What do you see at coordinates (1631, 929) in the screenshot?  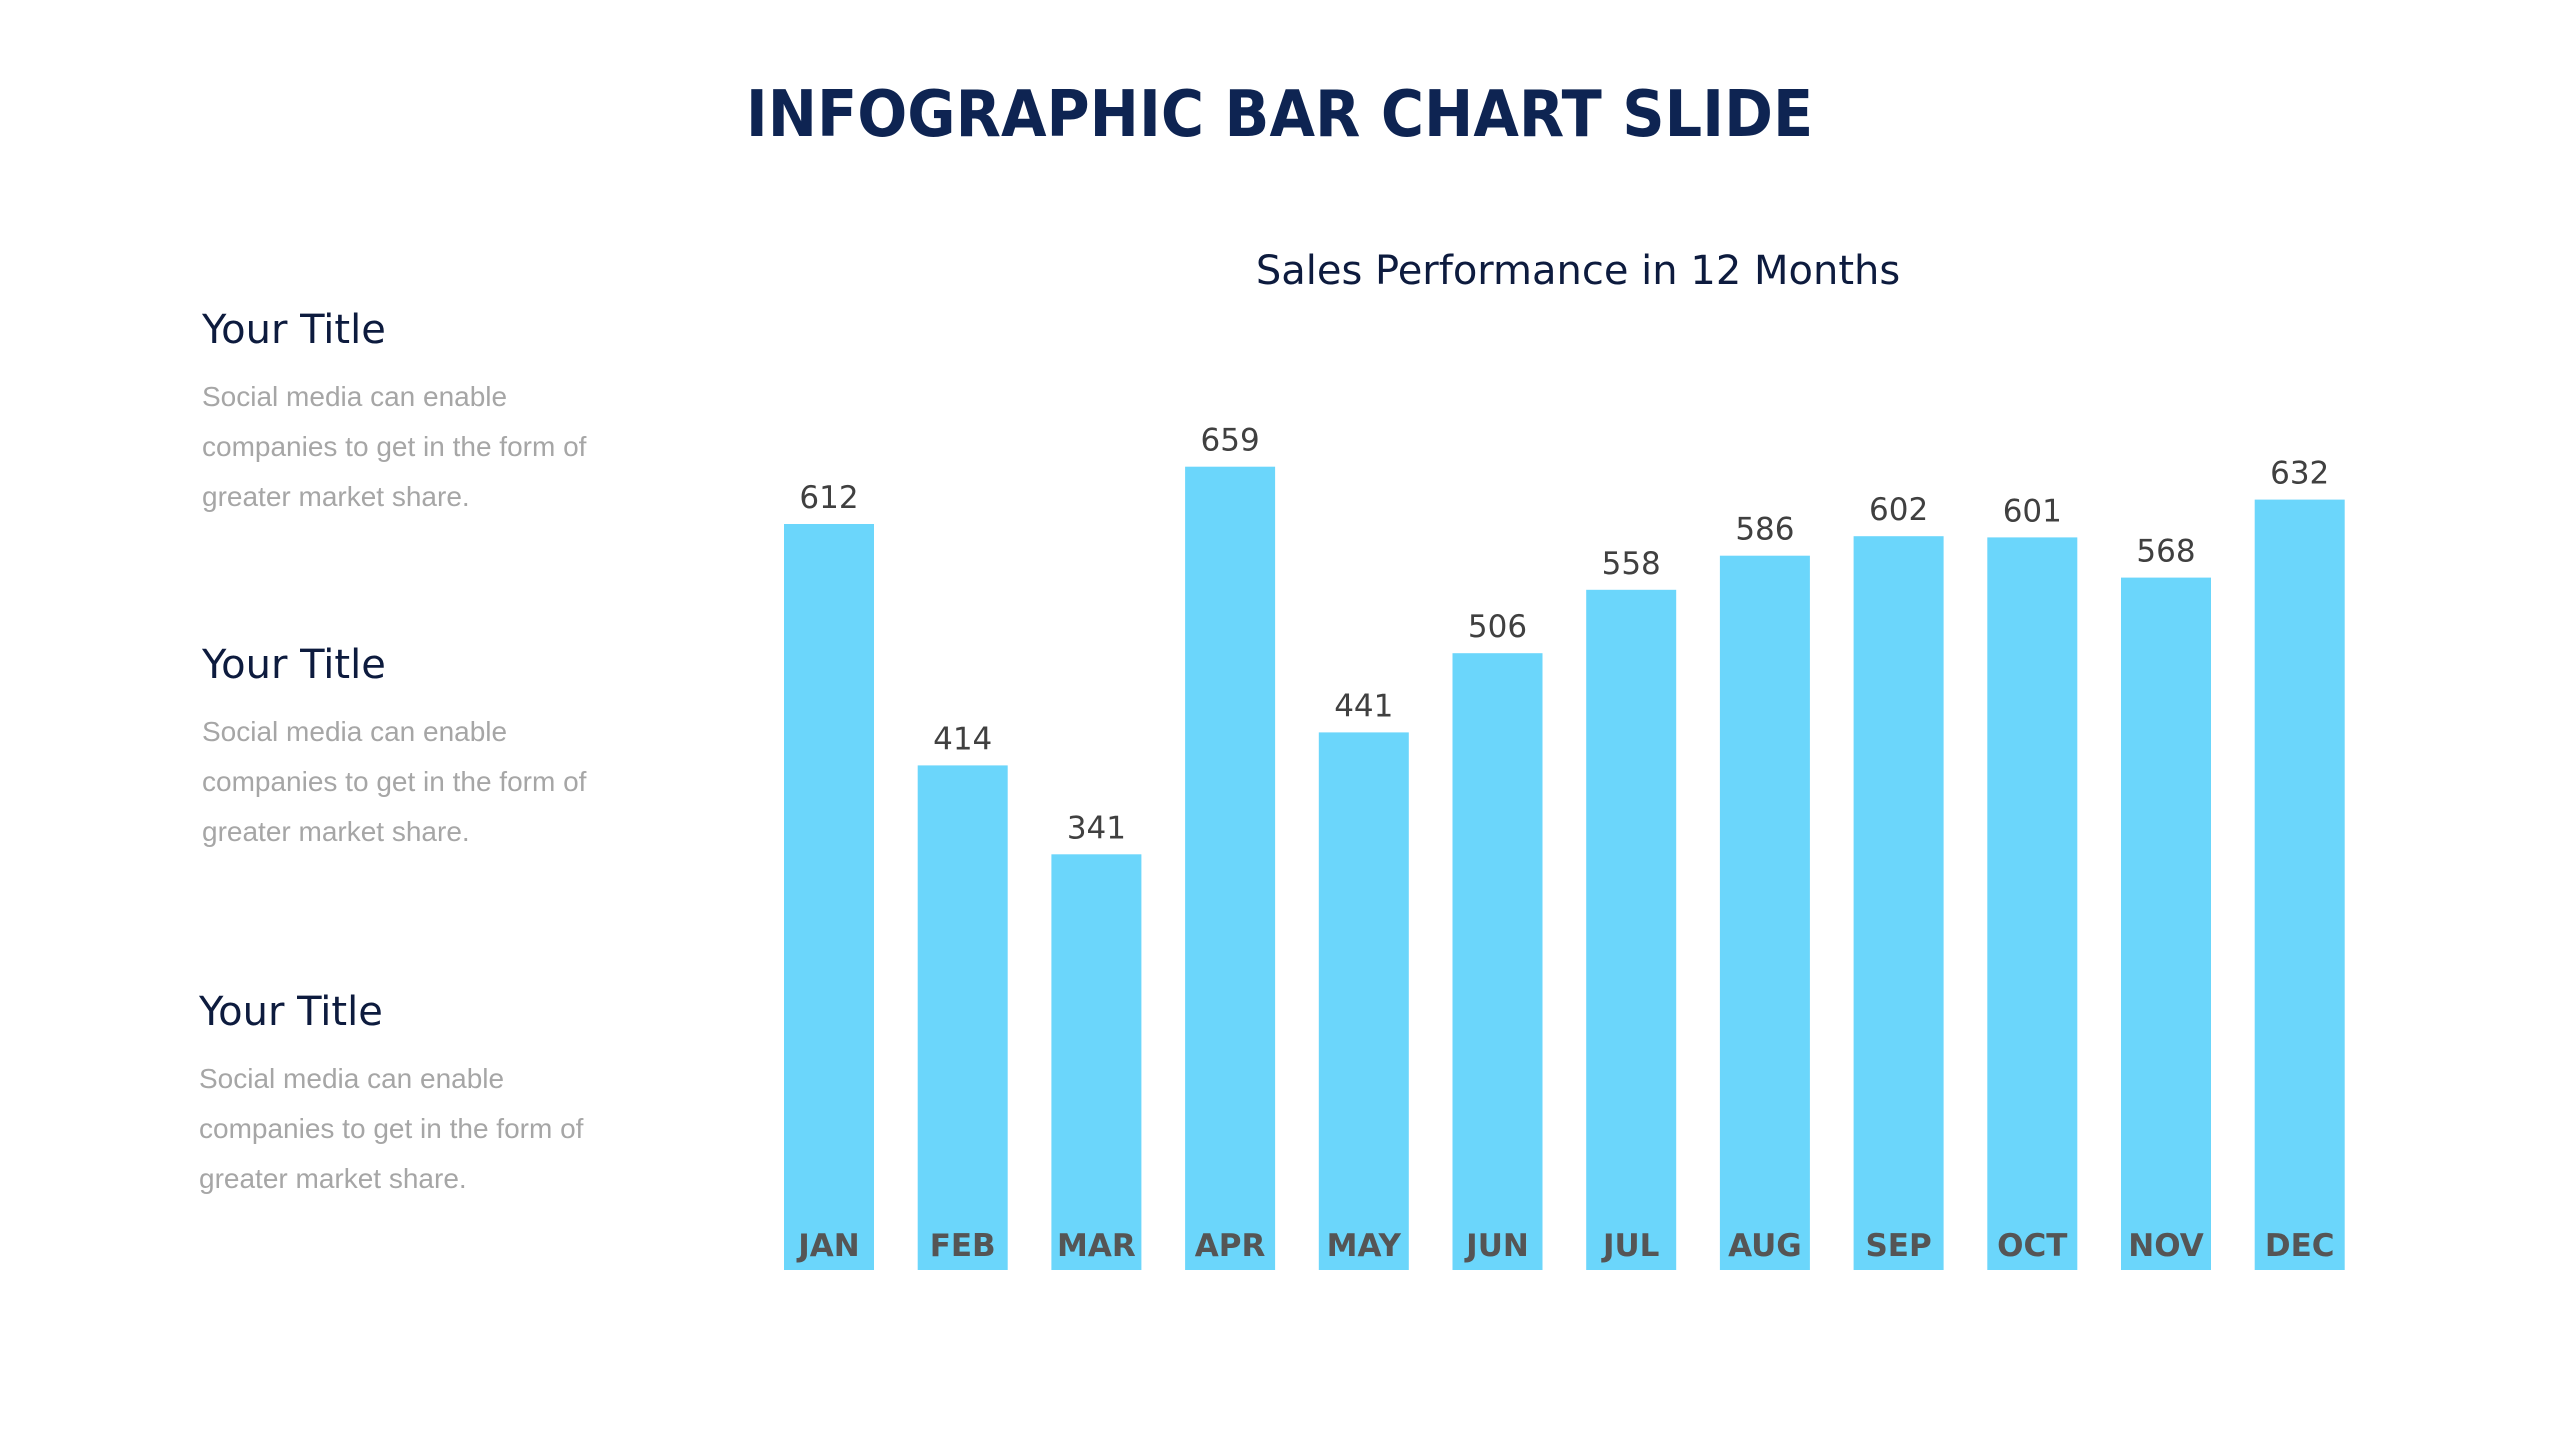 I see `bar-jul` at bounding box center [1631, 929].